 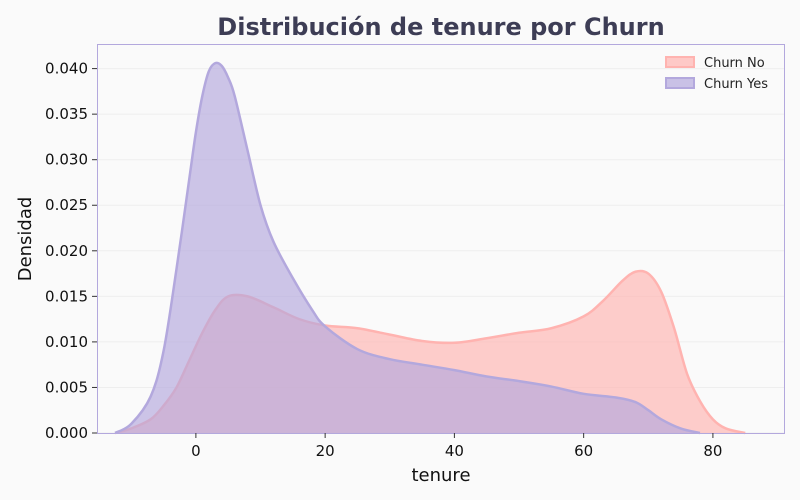 I want to click on y-tick-label: 0.015, so click(x=66, y=296).